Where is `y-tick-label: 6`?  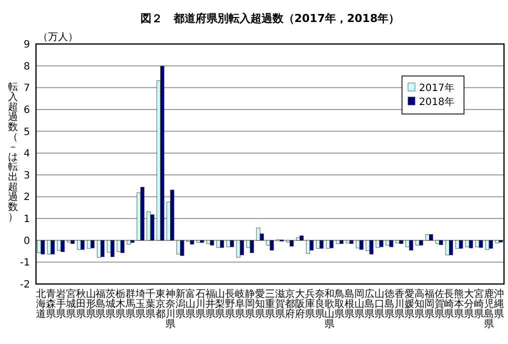 y-tick-label: 6 is located at coordinates (27, 110).